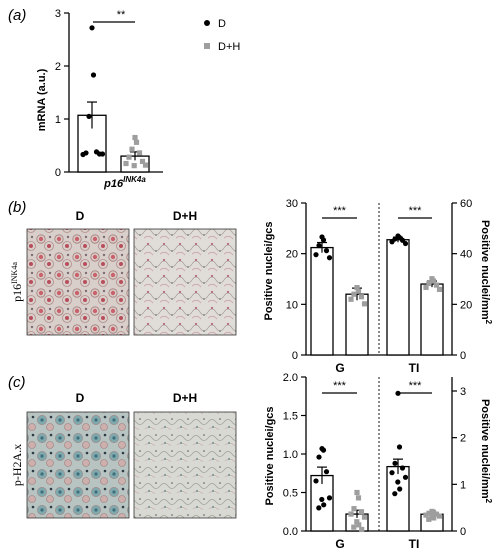  What do you see at coordinates (58, 173) in the screenshot?
I see `chart-a-y-tick-label: 0` at bounding box center [58, 173].